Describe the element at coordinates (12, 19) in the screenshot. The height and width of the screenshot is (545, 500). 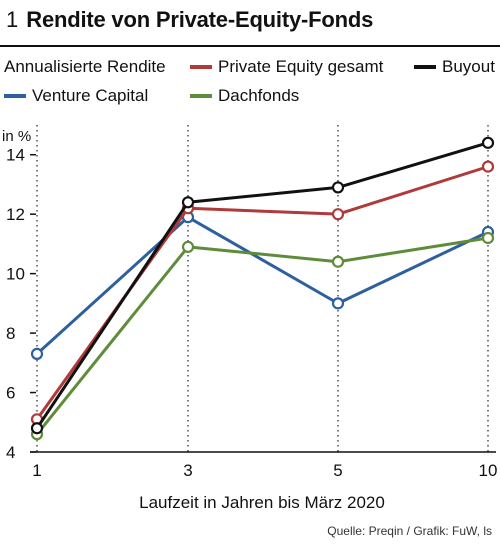
I see `chart-number: 1` at that location.